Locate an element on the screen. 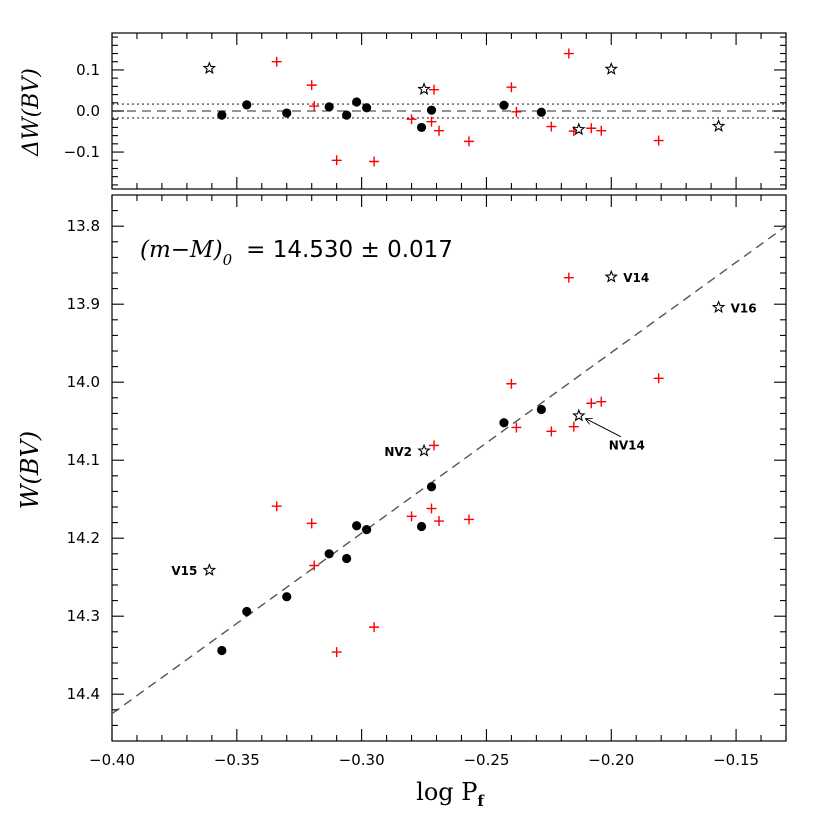 The height and width of the screenshot is (830, 830). y-tick-label: 14.2 is located at coordinates (83, 538).